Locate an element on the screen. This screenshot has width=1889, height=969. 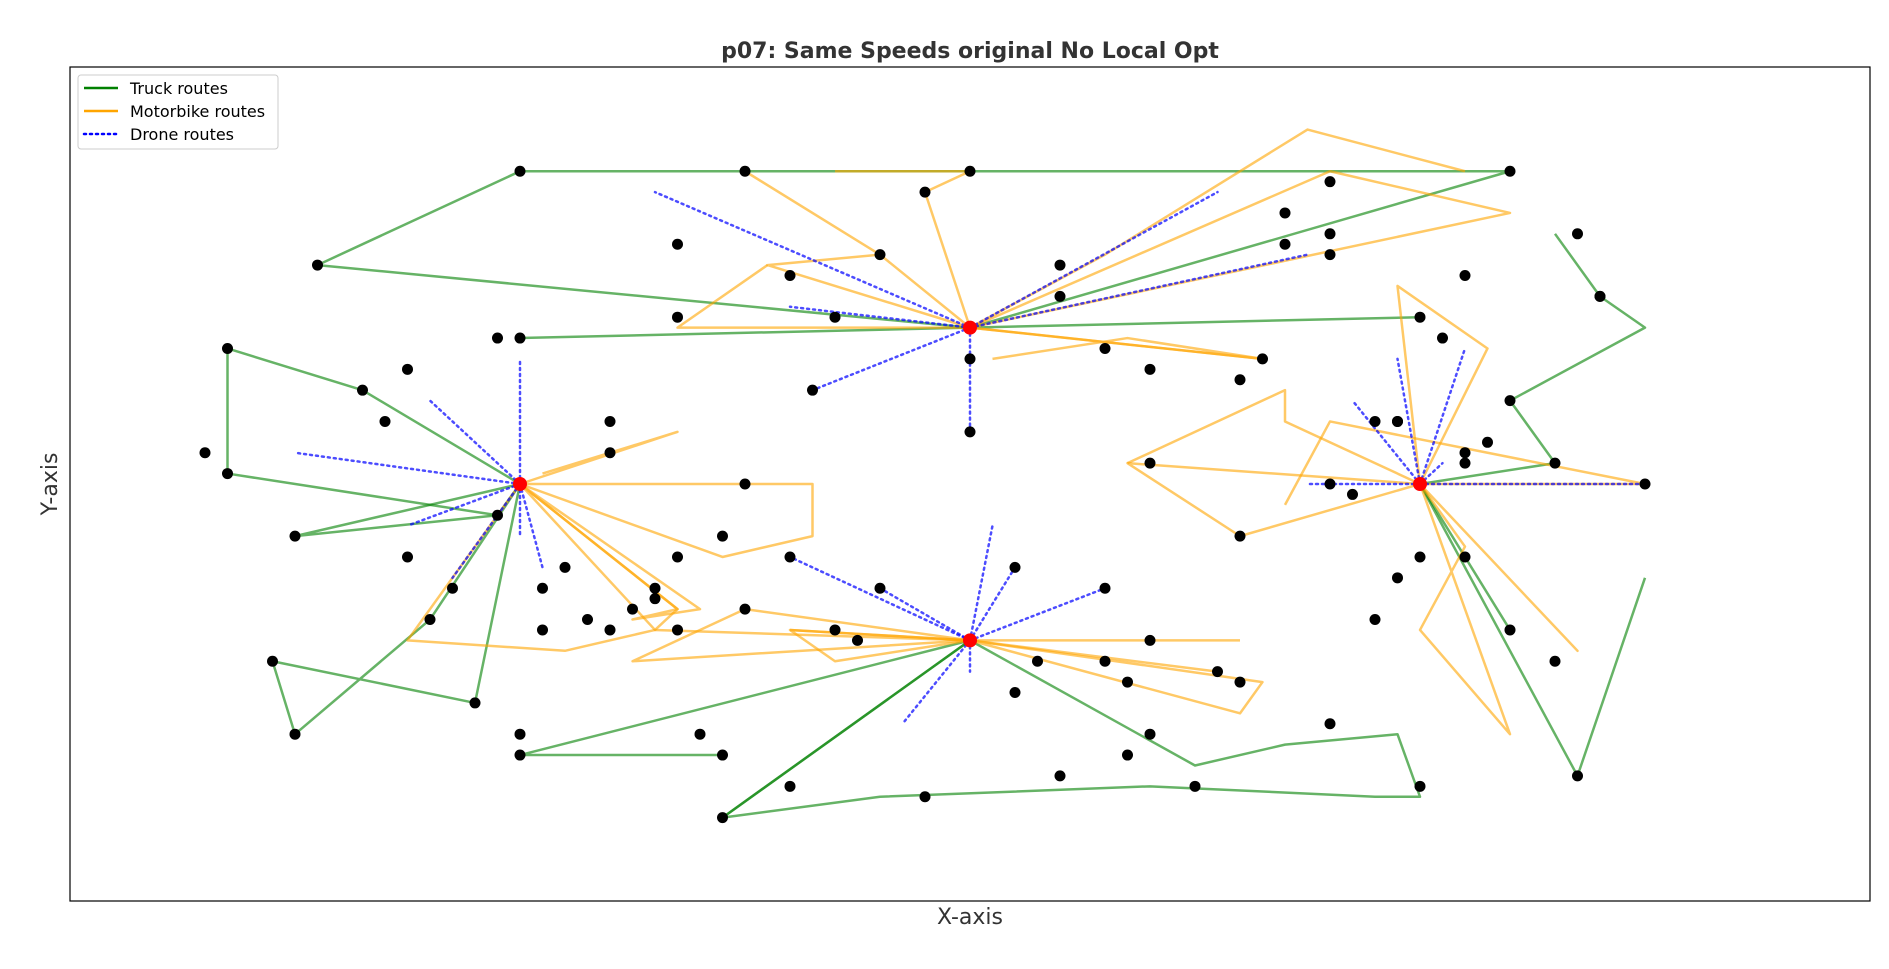
legend-box is located at coordinates (178, 112).